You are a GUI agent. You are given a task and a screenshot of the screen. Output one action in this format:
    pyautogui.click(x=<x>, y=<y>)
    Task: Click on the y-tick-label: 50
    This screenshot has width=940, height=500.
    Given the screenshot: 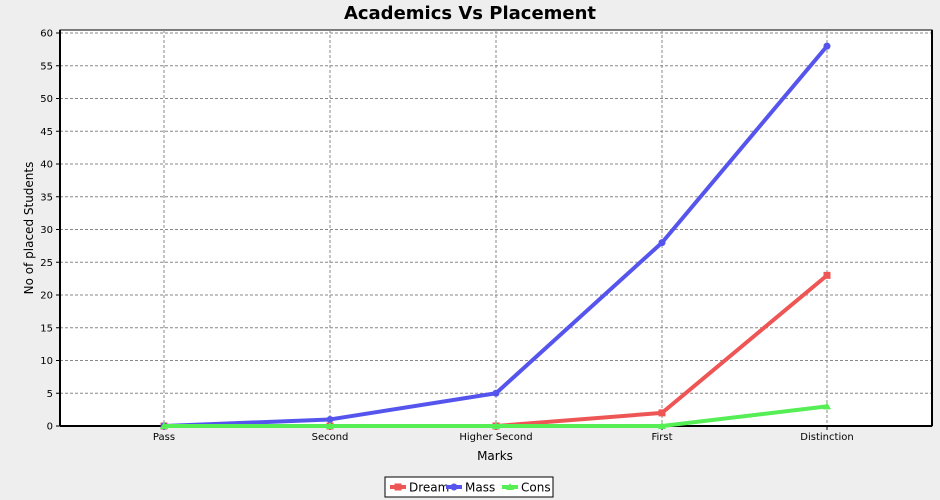 What is the action you would take?
    pyautogui.click(x=46, y=99)
    